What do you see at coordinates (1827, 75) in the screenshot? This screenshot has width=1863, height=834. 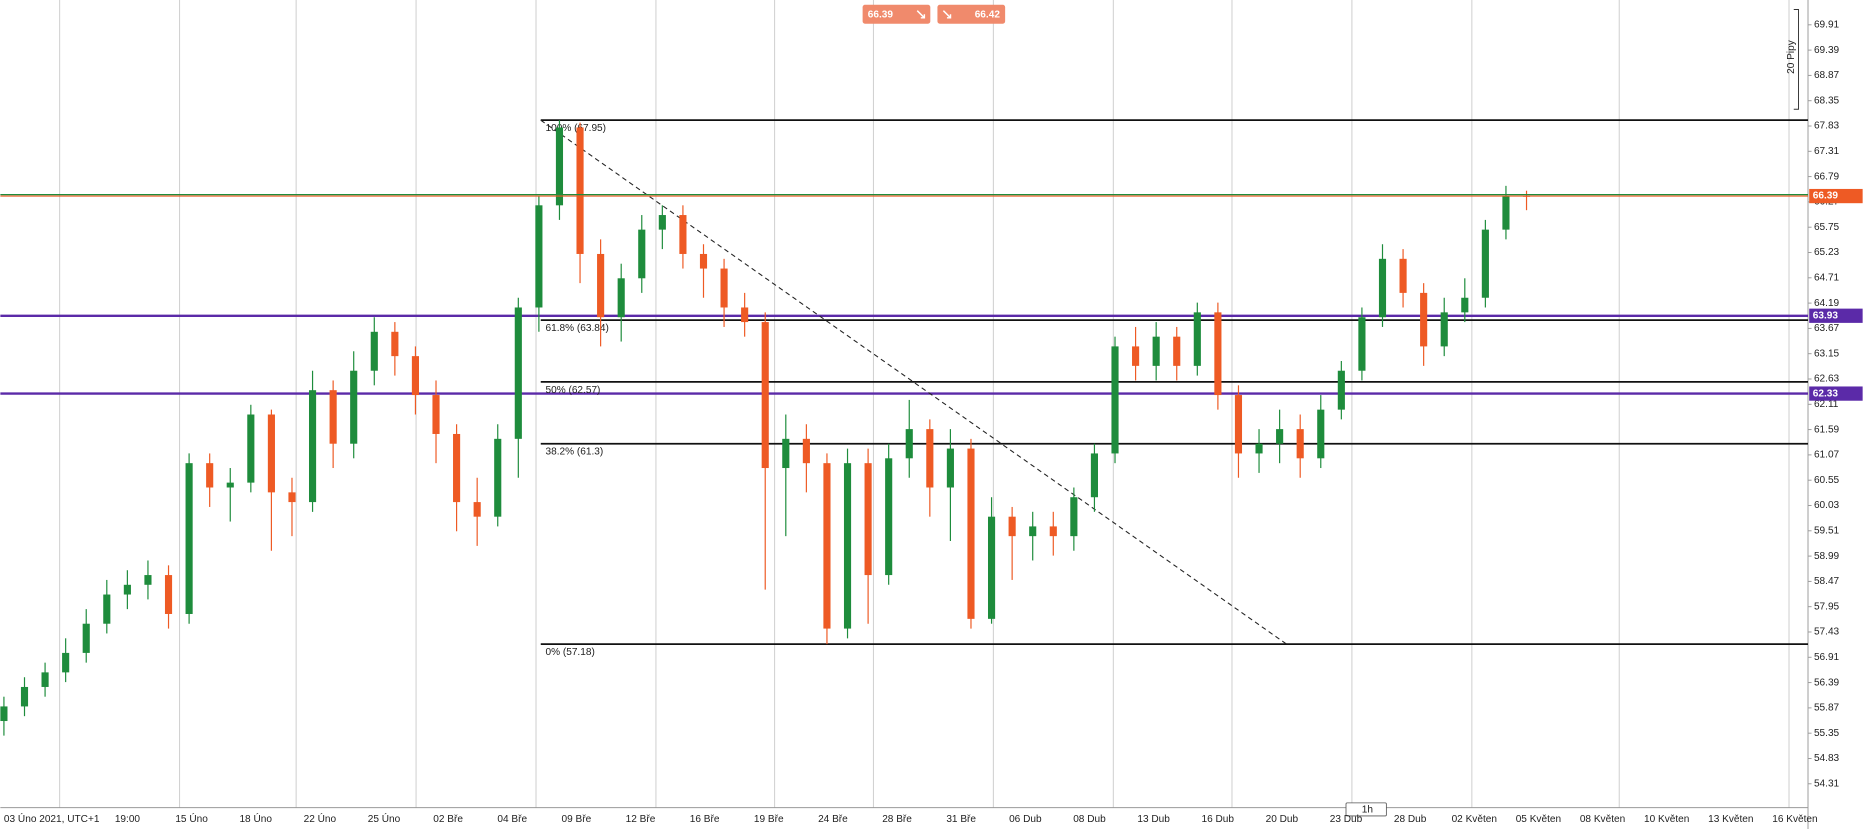 I see `y-tick-label: 68.87` at bounding box center [1827, 75].